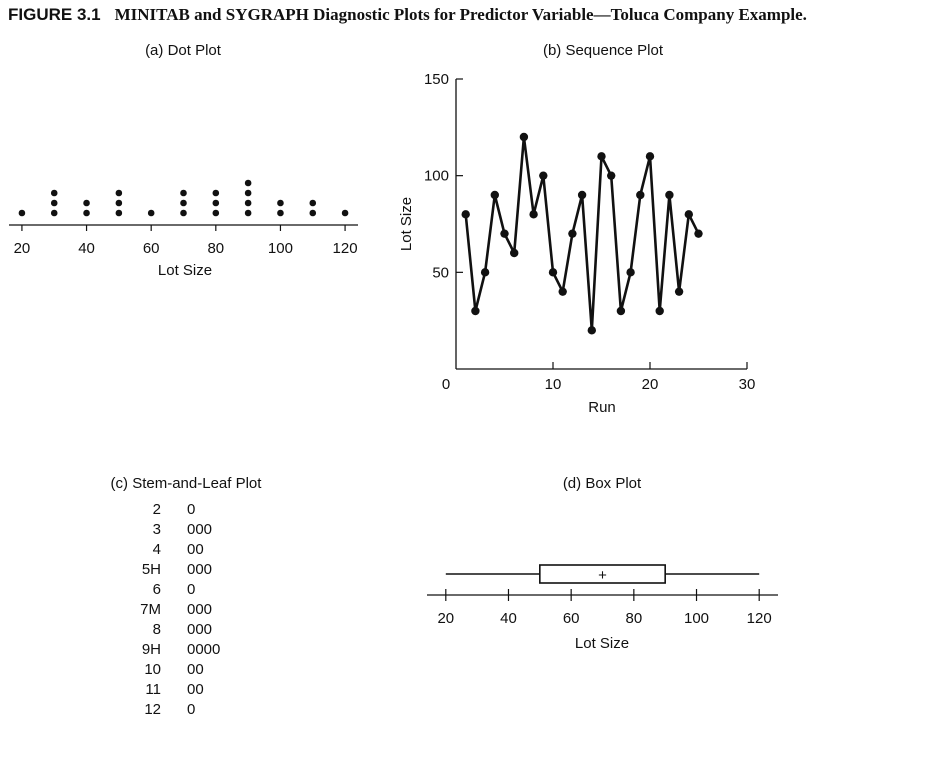 The image size is (934, 759). I want to click on sequence-plot-y-label: Lot Size, so click(406, 224).